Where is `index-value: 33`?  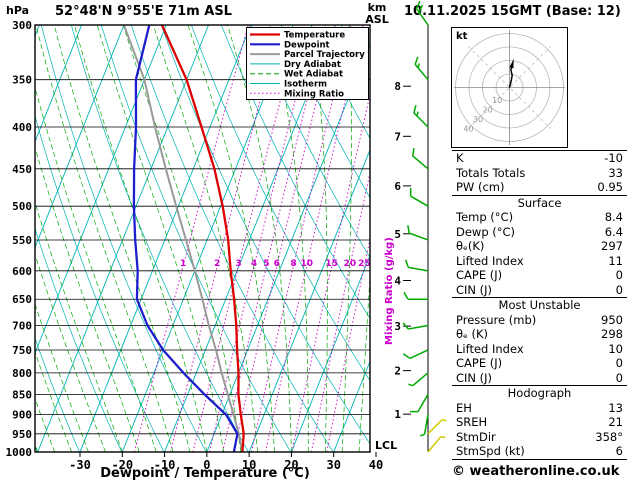
index-value: 33 is located at coordinates (615, 172).